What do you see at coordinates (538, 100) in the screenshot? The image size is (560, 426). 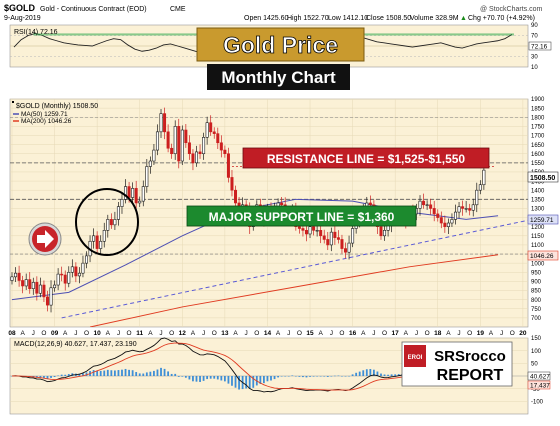 I see `y-tick-label: 1900` at bounding box center [538, 100].